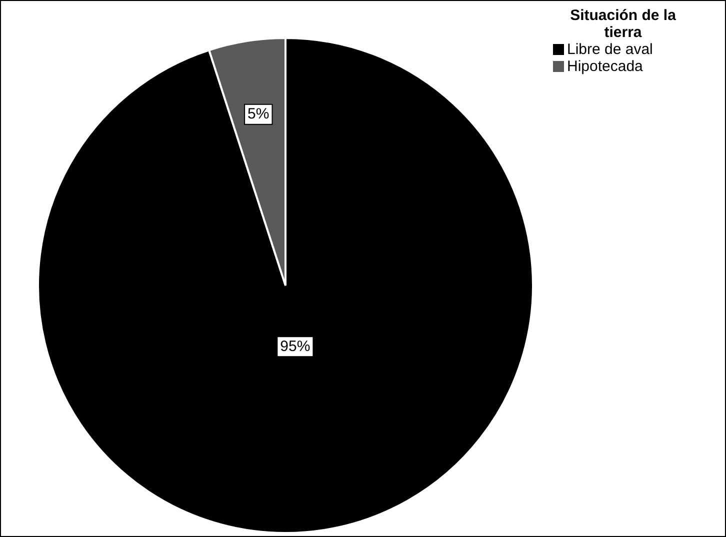  I want to click on legend-label: Libre de aval, so click(610, 49).